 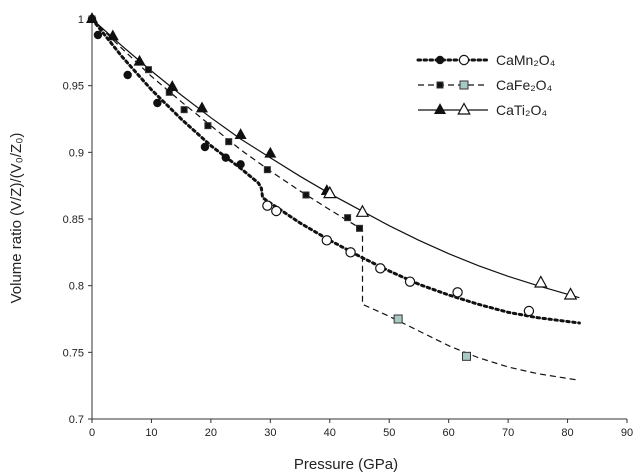 I want to click on legend-marker-filled-cafe2o4, so click(x=440, y=85).